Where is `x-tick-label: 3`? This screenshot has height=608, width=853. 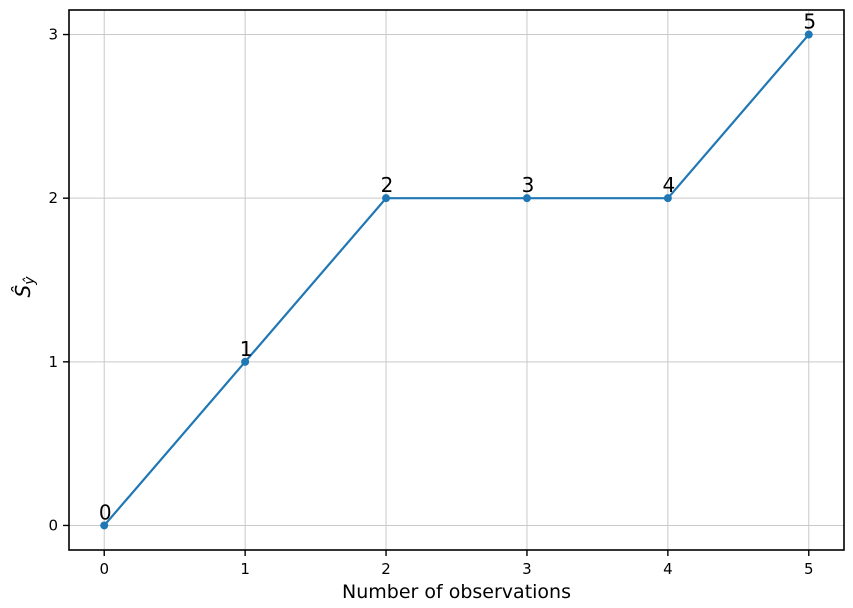
x-tick-label: 3 is located at coordinates (527, 569).